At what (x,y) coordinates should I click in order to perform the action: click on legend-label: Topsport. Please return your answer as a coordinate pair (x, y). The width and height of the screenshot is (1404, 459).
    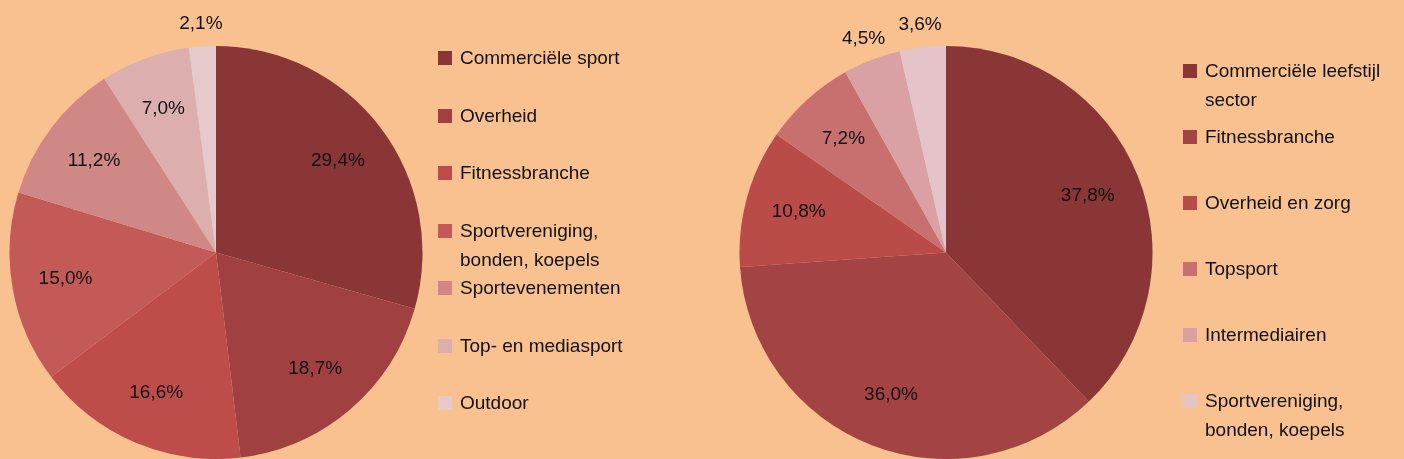
    Looking at the image, I should click on (1241, 269).